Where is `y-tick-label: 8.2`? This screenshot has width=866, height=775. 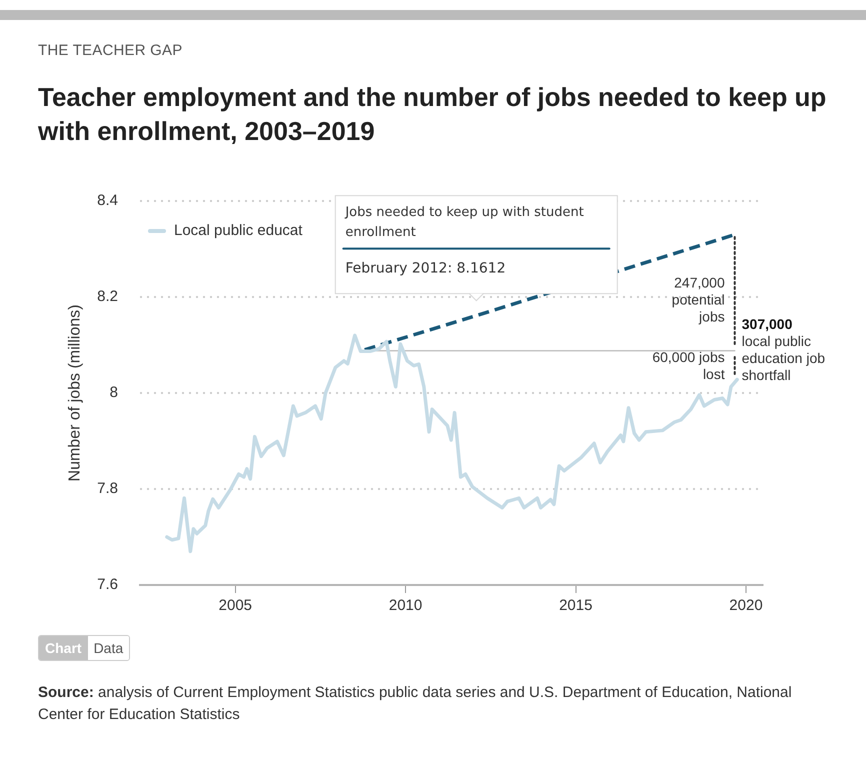
y-tick-label: 8.2 is located at coordinates (107, 297).